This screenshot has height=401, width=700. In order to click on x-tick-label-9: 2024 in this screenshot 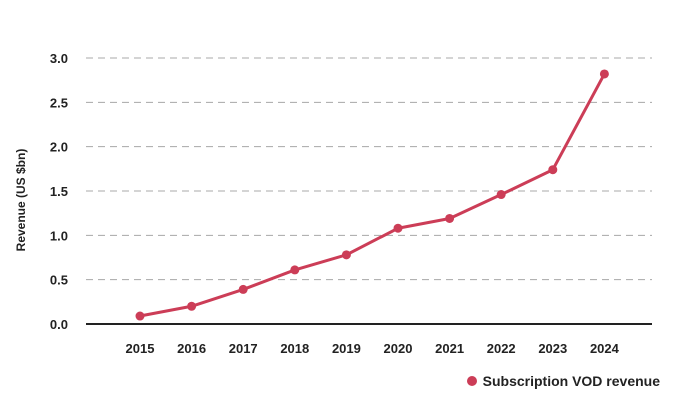, I will do `click(605, 348)`.